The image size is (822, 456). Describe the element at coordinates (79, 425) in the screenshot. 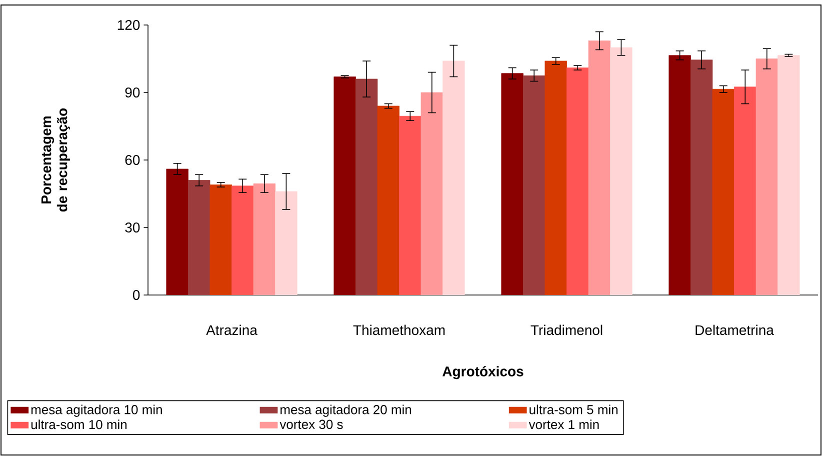

I see `legend-label: ultra-som 10 min` at that location.